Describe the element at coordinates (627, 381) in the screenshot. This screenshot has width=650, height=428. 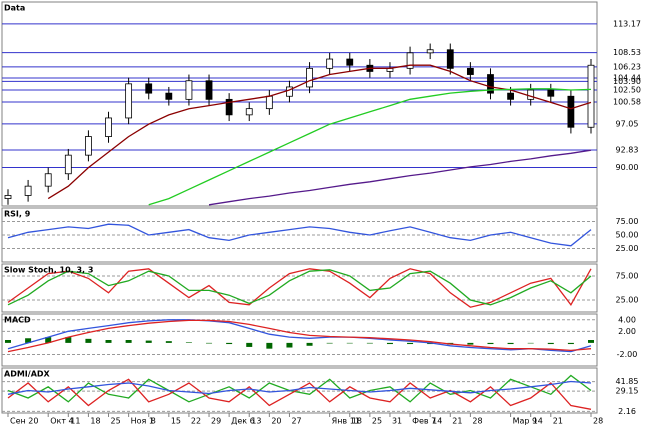
I see `y-tick-label: 41.85` at that location.